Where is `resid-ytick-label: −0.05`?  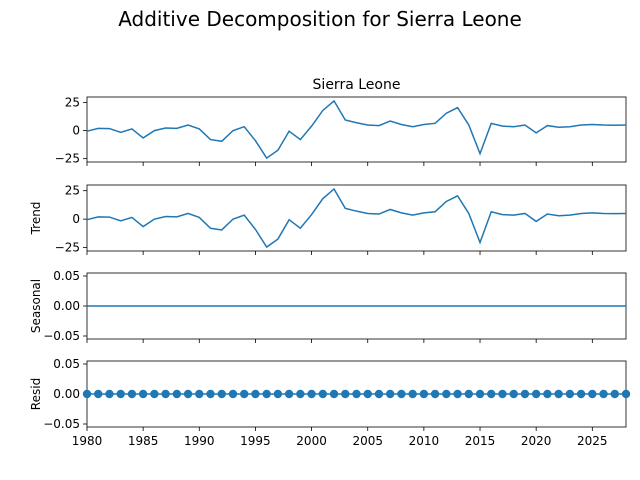
resid-ytick-label: −0.05 is located at coordinates (61, 424).